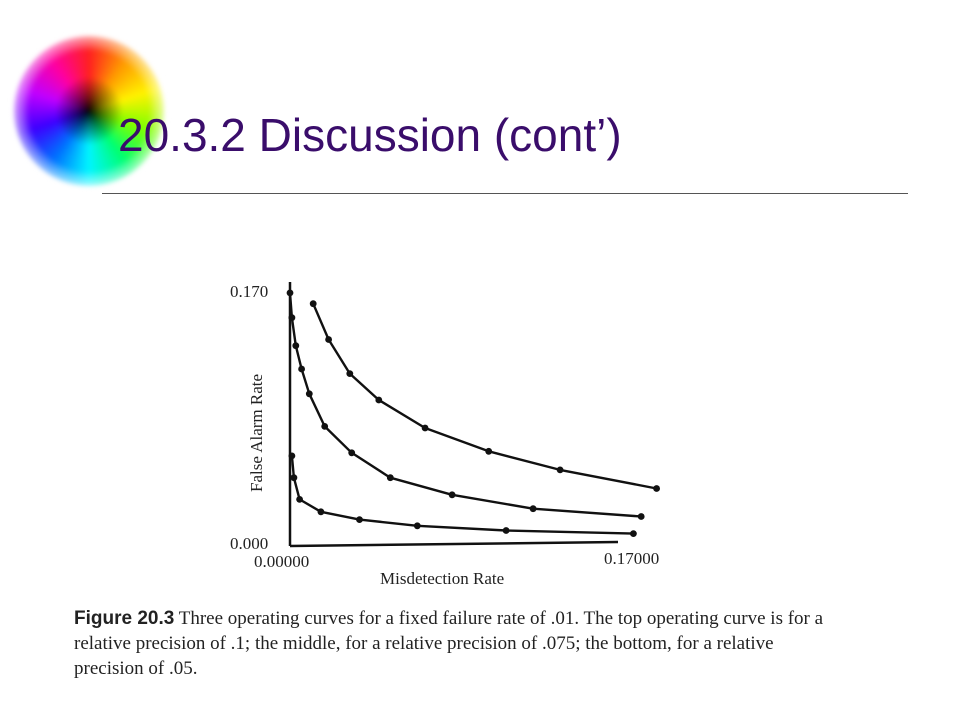  What do you see at coordinates (249, 543) in the screenshot?
I see `y-tick-label-bottom: 0.000` at bounding box center [249, 543].